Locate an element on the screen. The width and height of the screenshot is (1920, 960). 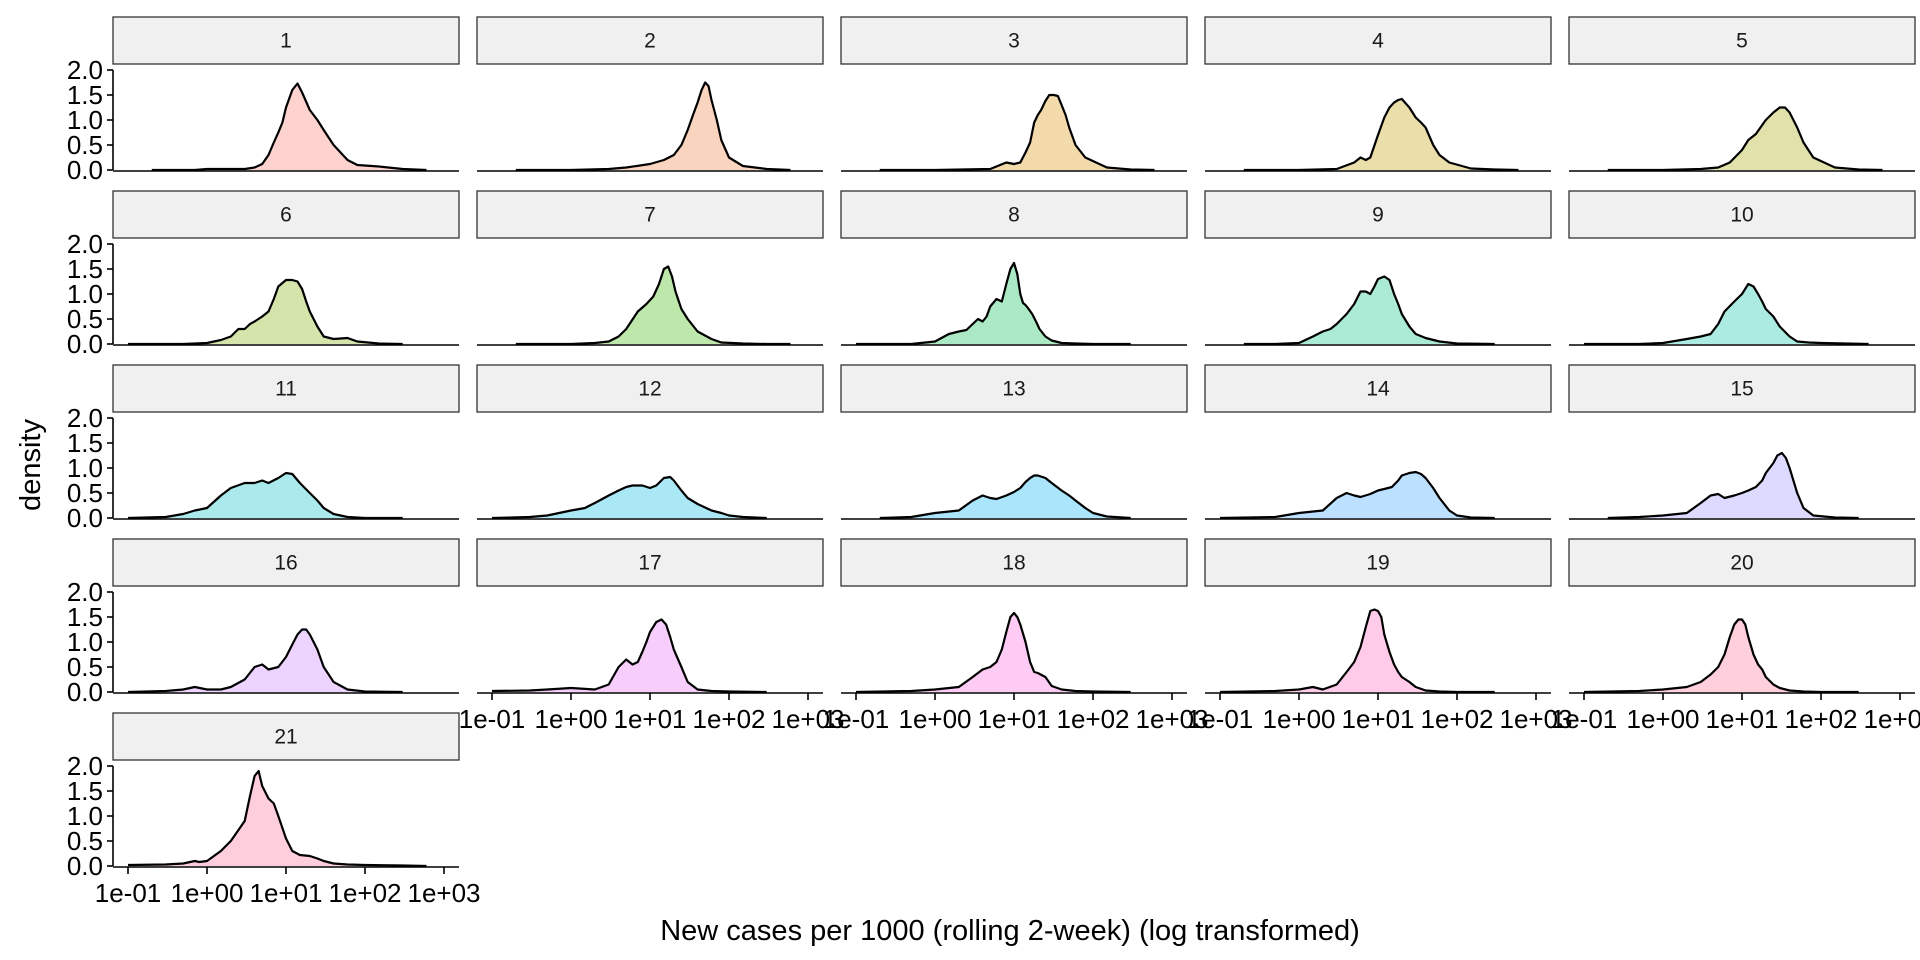
facet-strip-label: 17 is located at coordinates (649, 563).